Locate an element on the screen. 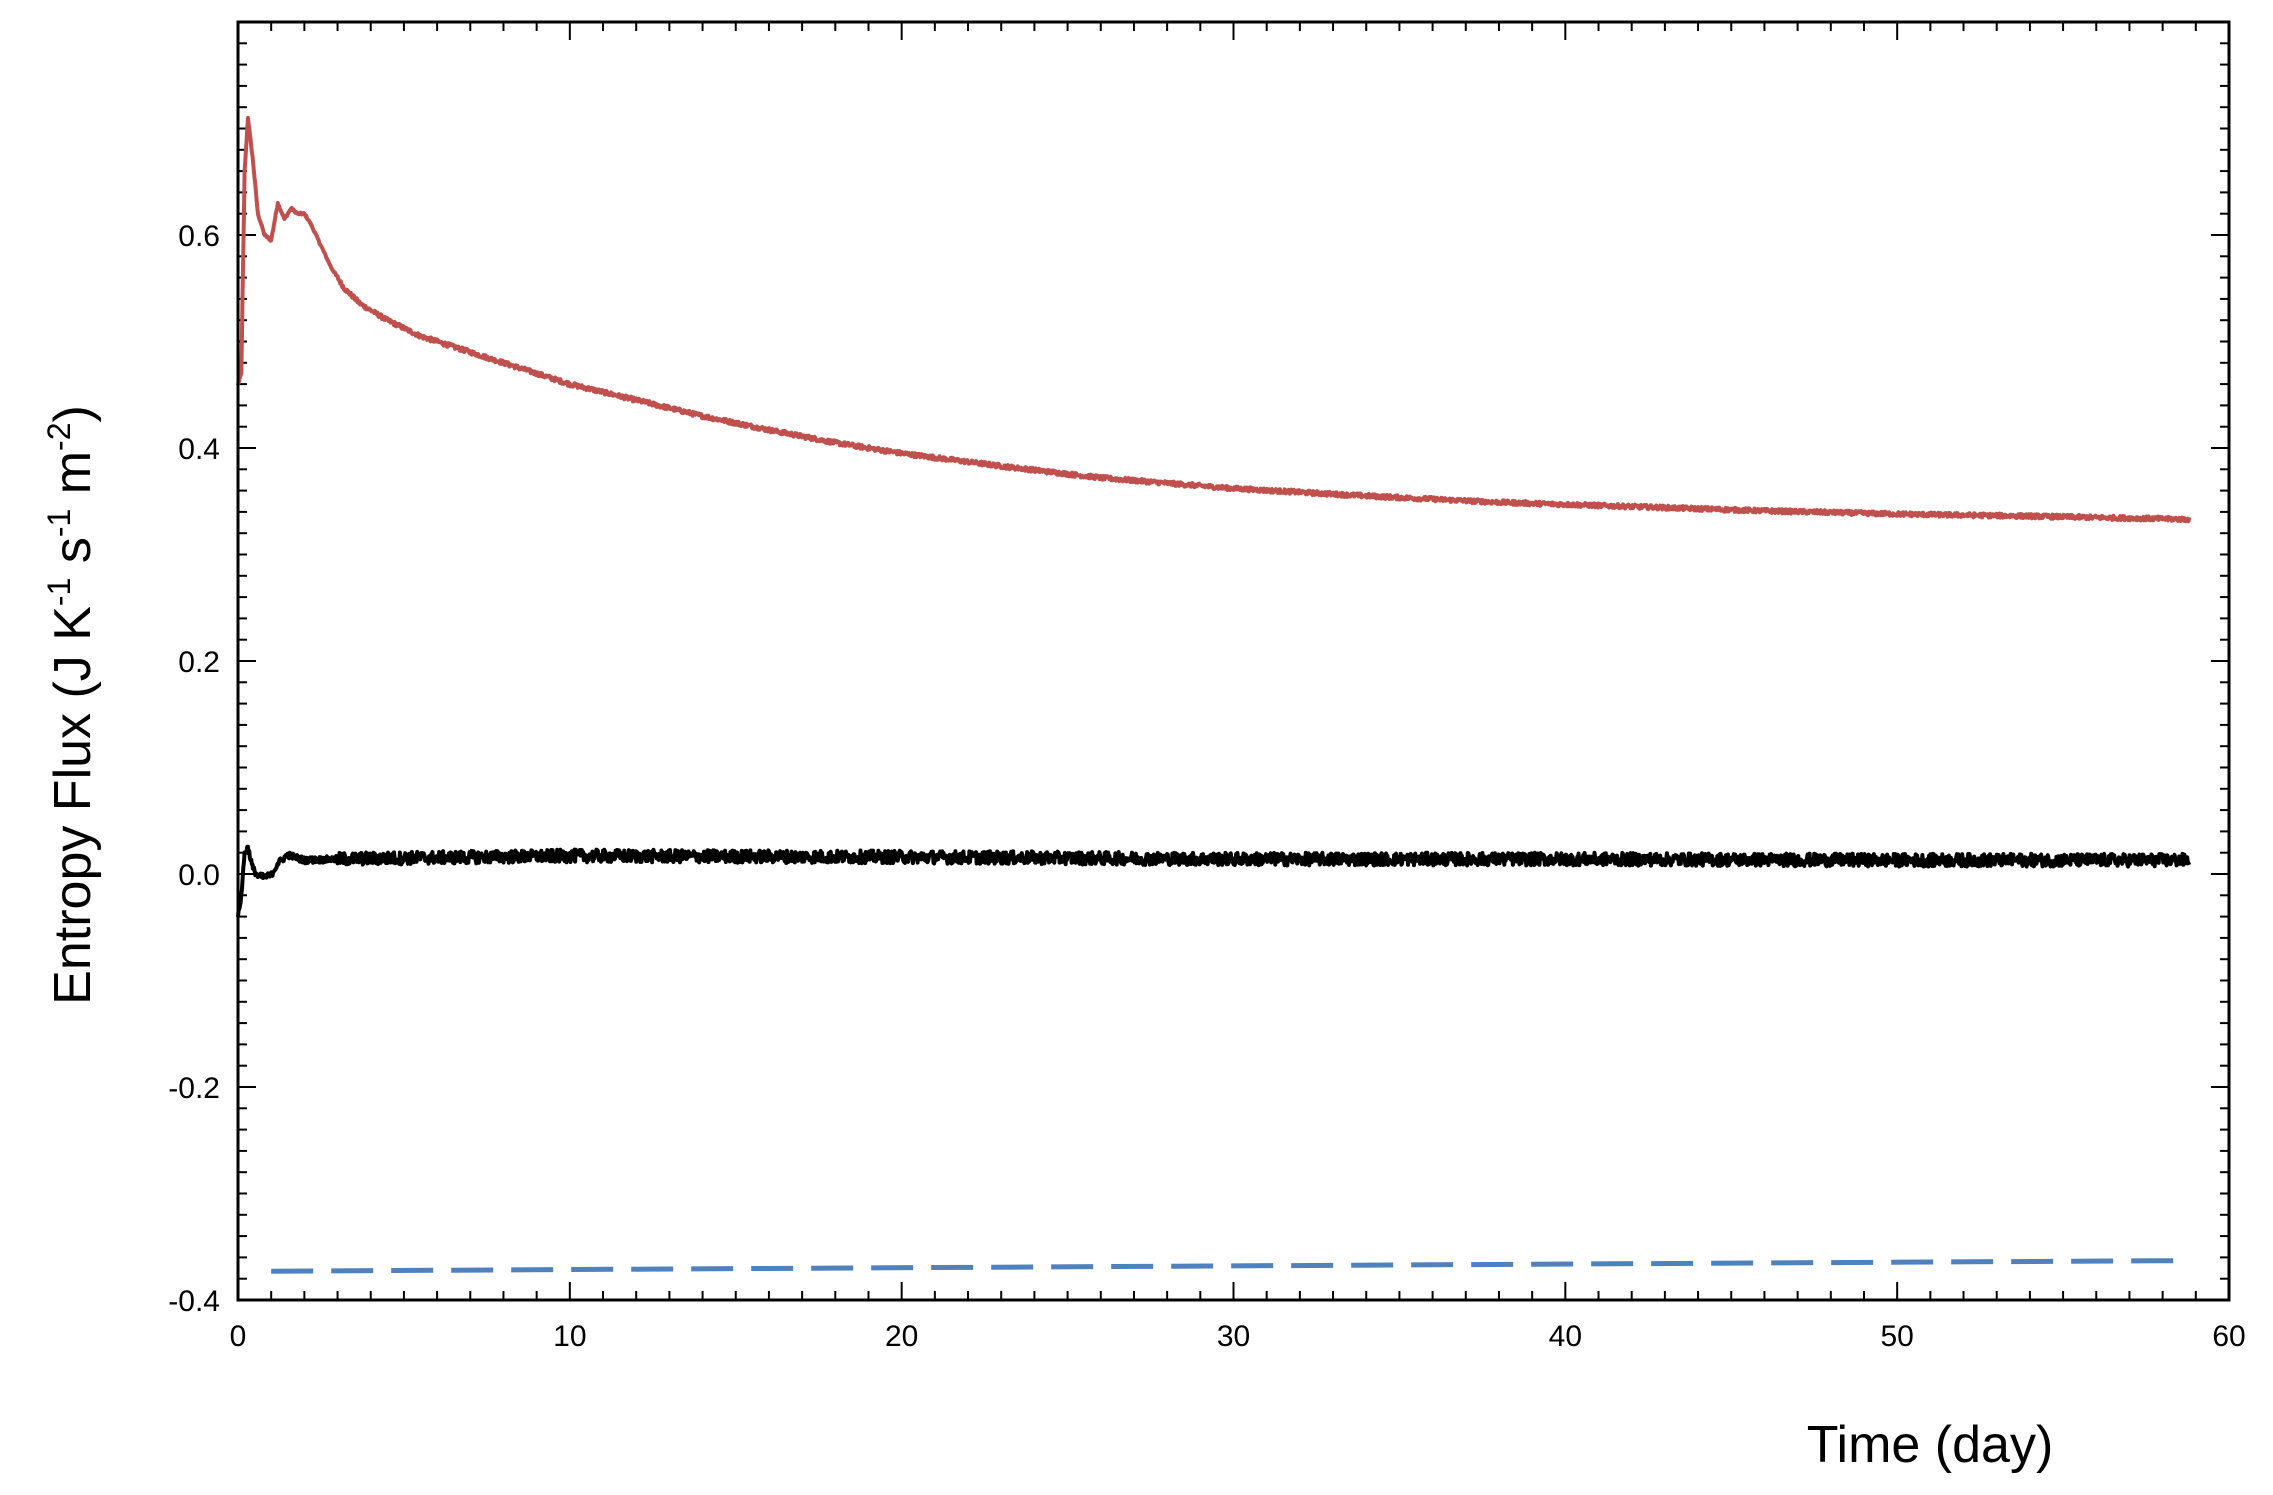 Image resolution: width=2273 pixels, height=1495 pixels. y-tick-label: -0.2 is located at coordinates (194, 1088).